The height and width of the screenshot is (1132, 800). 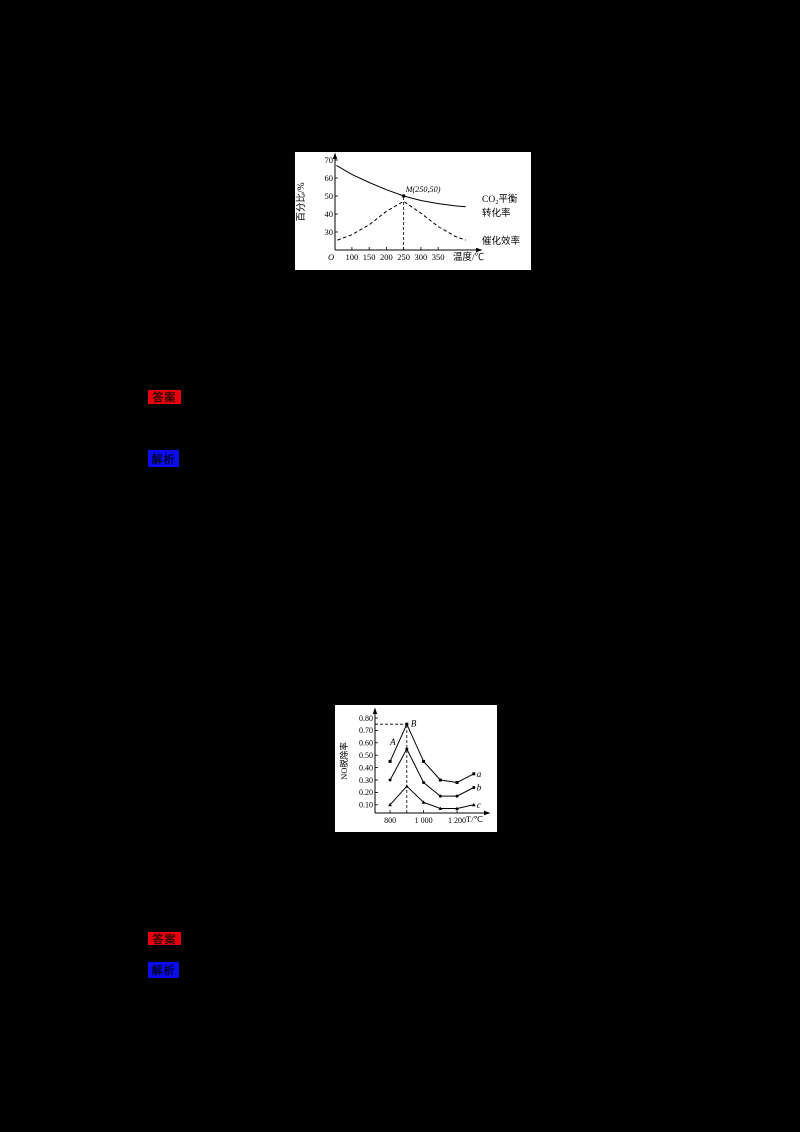 I want to click on series-name-label: 转化率, so click(x=496, y=213).